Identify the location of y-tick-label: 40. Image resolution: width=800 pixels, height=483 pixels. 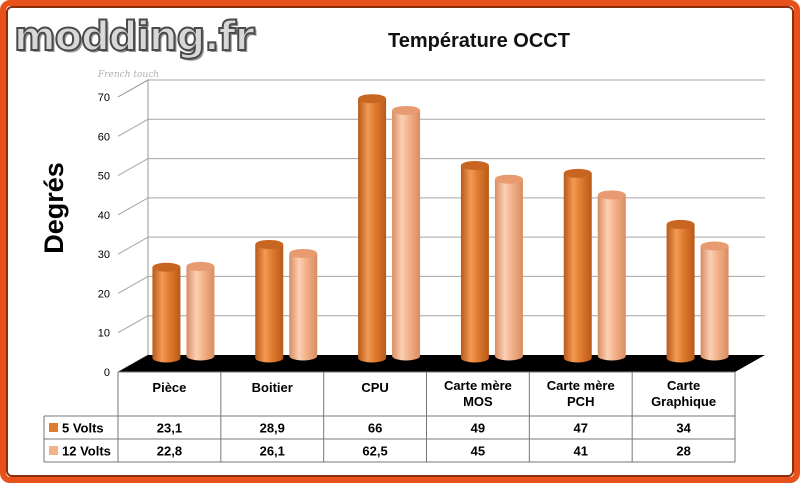
(104, 216).